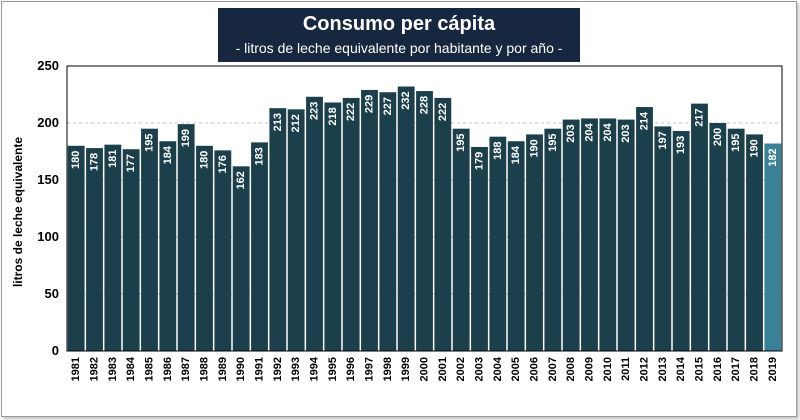 This screenshot has height=420, width=800. What do you see at coordinates (480, 369) in the screenshot?
I see `x-tick-label: 2003` at bounding box center [480, 369].